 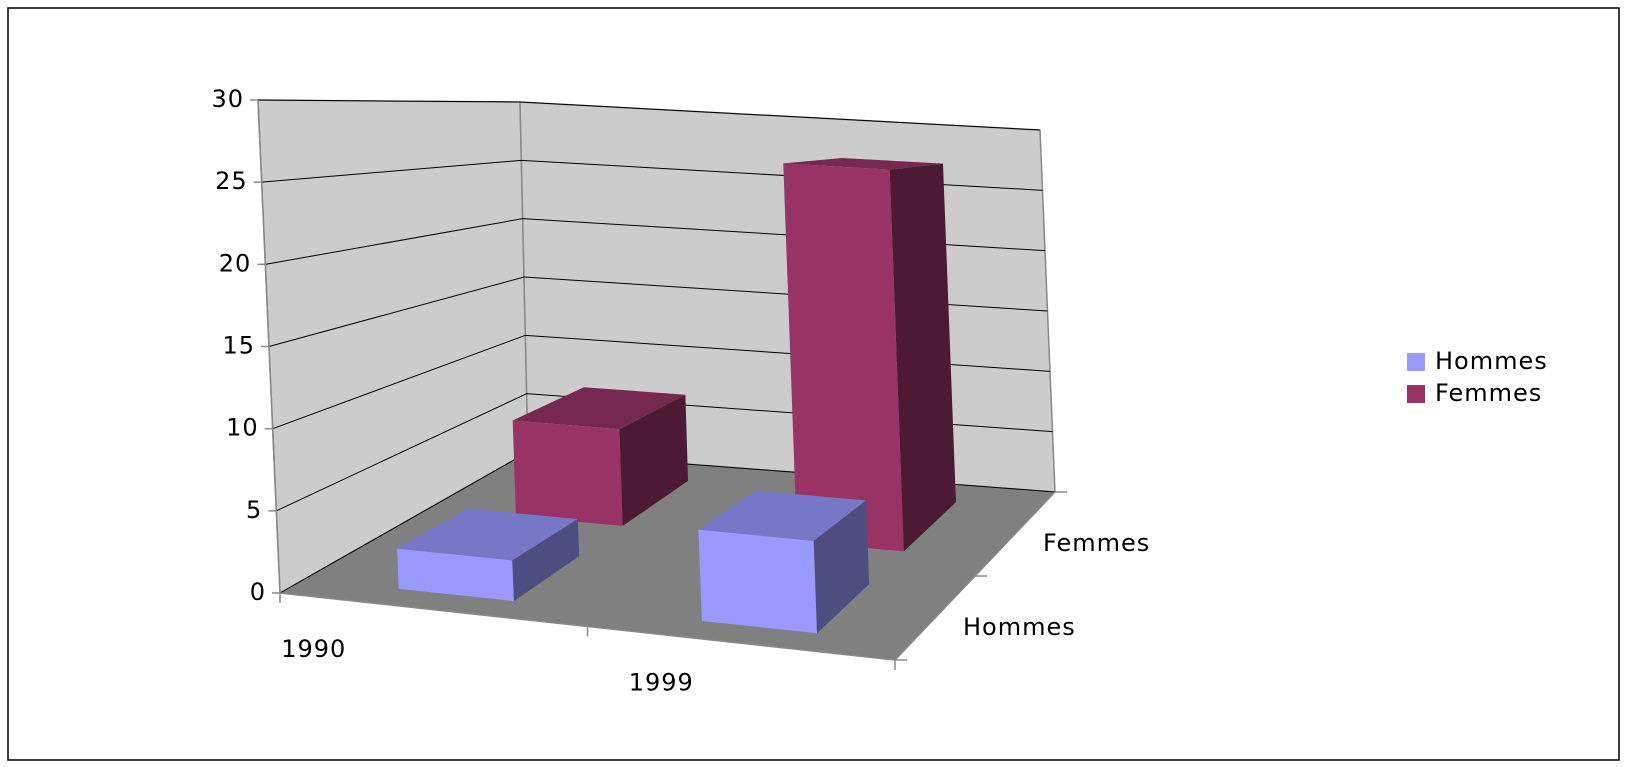 I want to click on y-tick-label: 30, so click(x=227, y=99).